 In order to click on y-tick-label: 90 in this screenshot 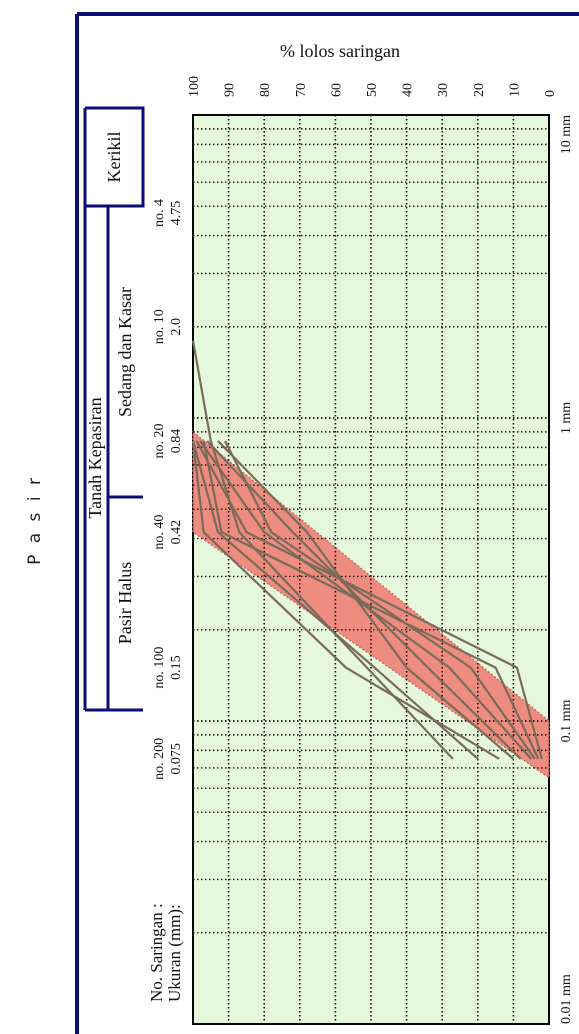, I will do `click(230, 90)`.